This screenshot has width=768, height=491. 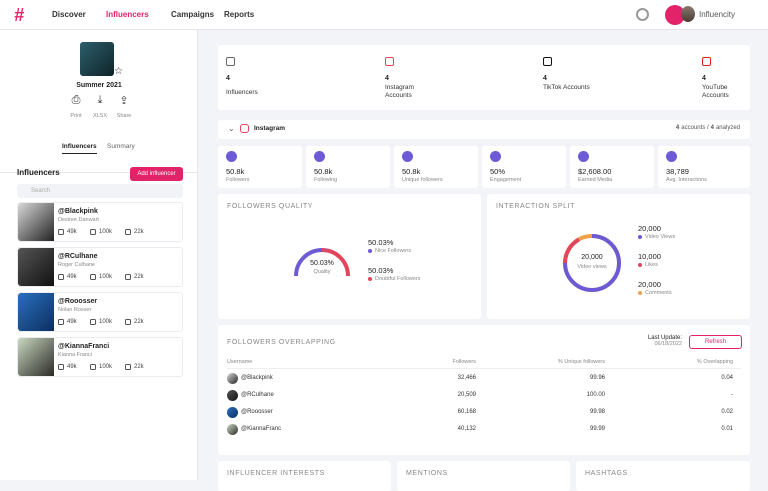 I want to click on stat-label: Avg. Interactions, so click(x=686, y=180).